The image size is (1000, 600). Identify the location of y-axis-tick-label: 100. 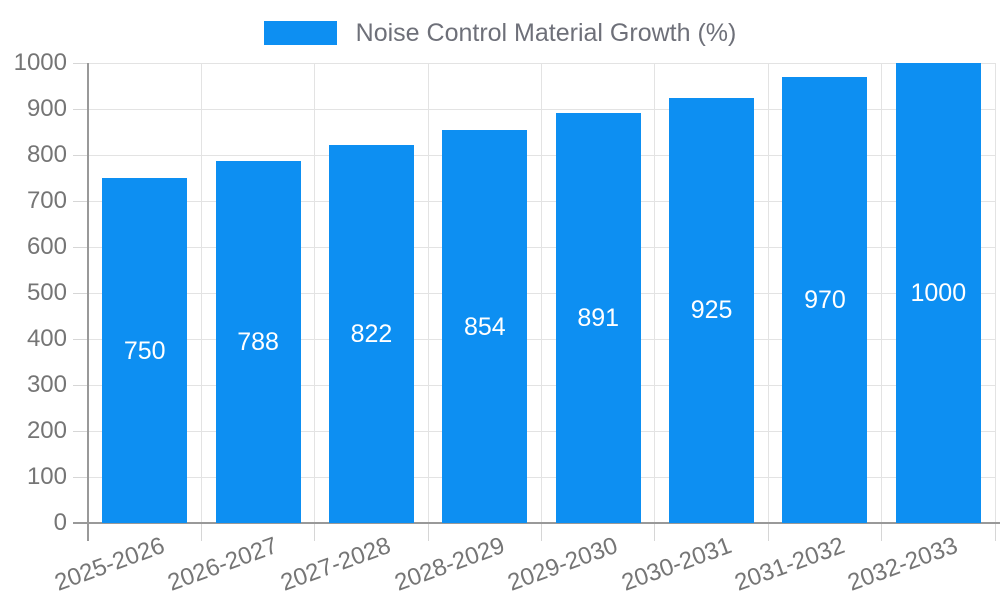
(46, 476).